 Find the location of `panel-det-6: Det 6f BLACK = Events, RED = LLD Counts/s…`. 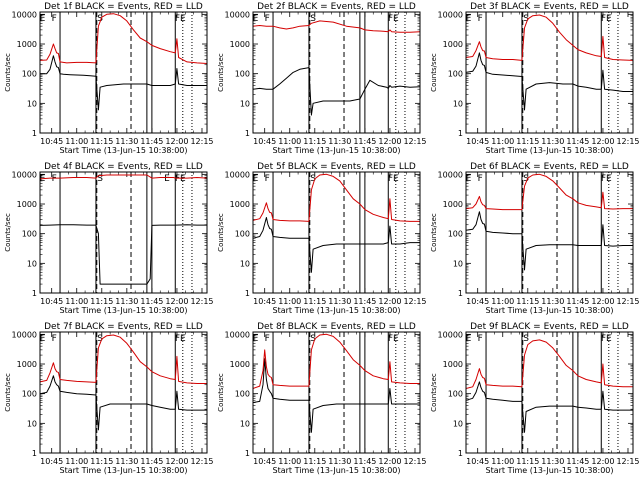

panel-det-6: Det 6f BLACK = Events, RED = LLD Counts/s… is located at coordinates (535, 238).